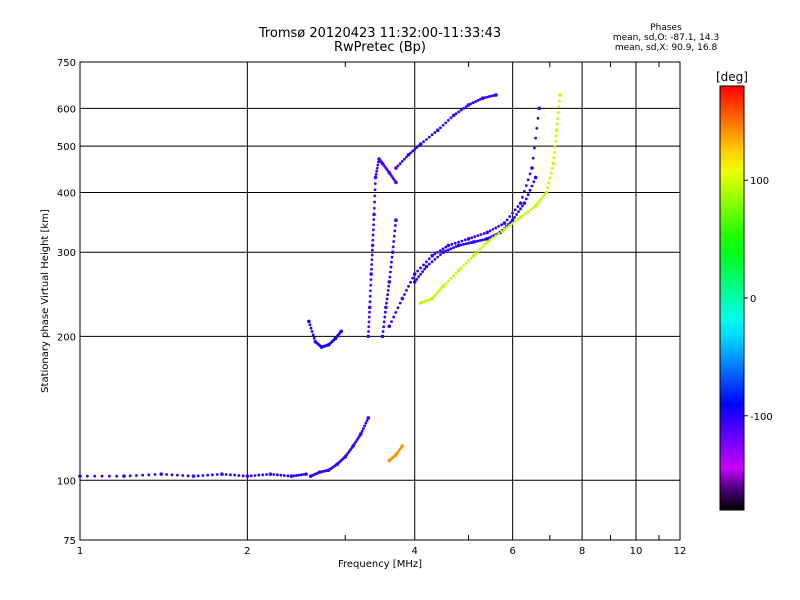 The height and width of the screenshot is (600, 800). Describe the element at coordinates (759, 181) in the screenshot. I see `colorbar-tick-label: 100` at that location.